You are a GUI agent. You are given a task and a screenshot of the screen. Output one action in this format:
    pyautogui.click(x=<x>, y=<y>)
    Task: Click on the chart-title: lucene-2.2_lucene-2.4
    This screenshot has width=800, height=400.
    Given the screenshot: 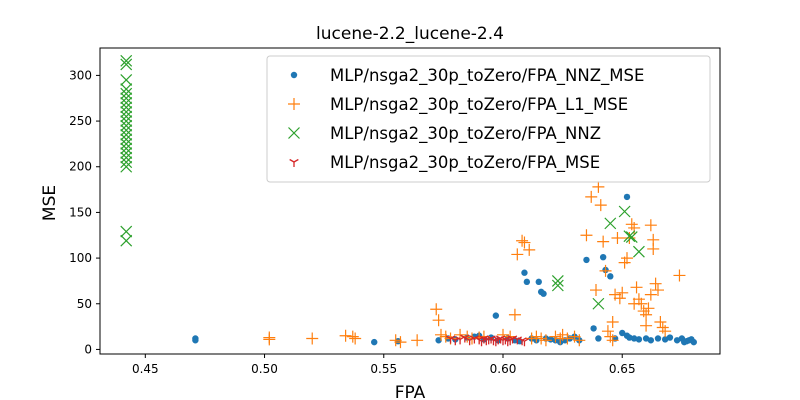 What is the action you would take?
    pyautogui.click(x=410, y=34)
    